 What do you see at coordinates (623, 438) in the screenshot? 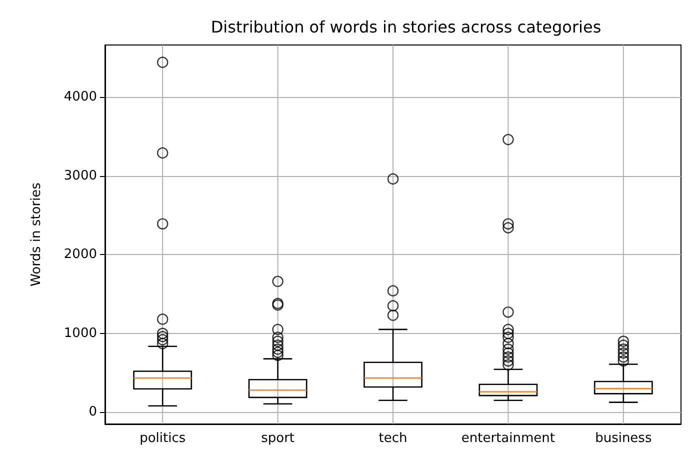
I see `x-tick-label: business` at bounding box center [623, 438].